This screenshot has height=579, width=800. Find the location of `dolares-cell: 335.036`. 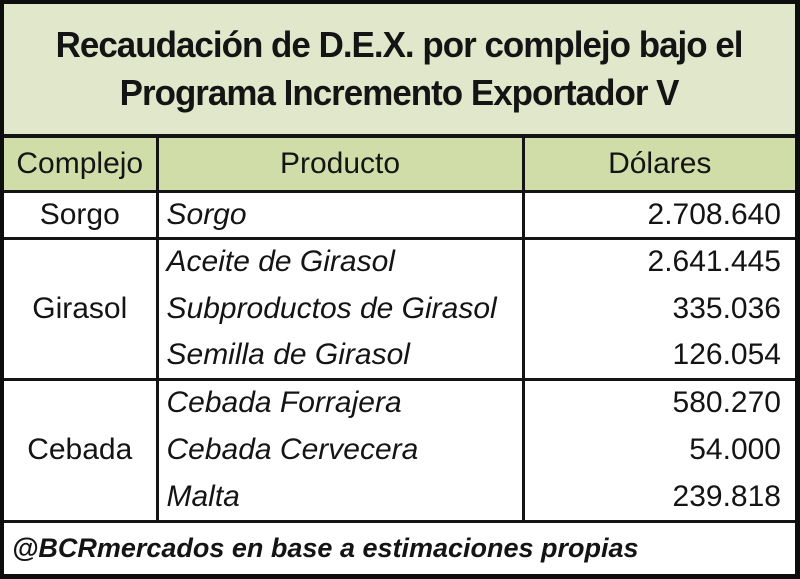

dolares-cell: 335.036 is located at coordinates (659, 308).